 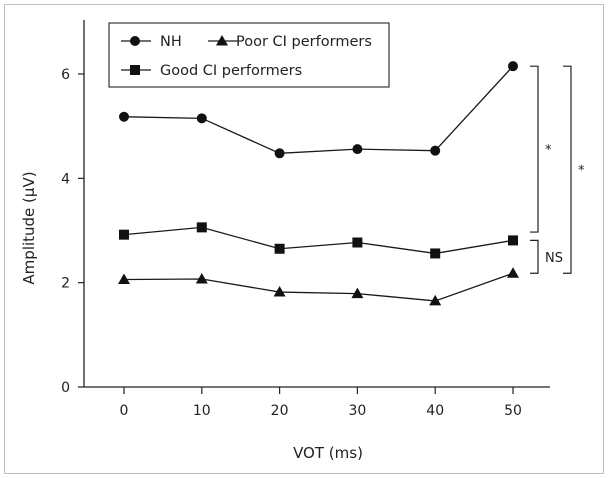 I want to click on legend-box, so click(x=249, y=55).